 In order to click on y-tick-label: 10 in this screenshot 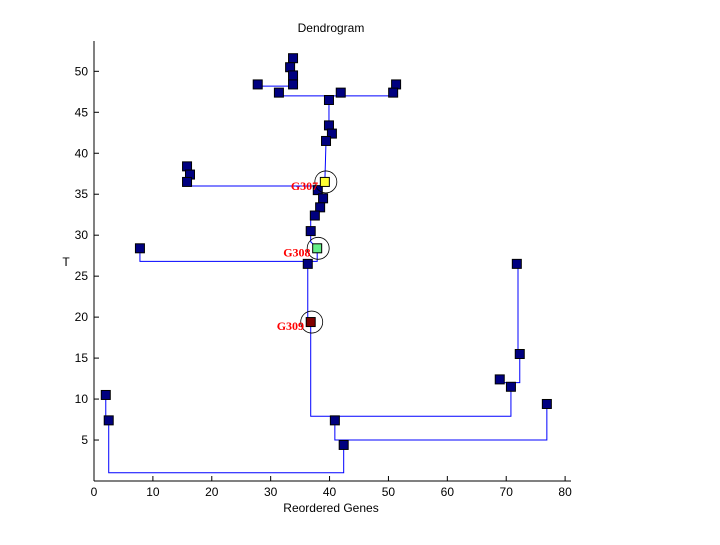, I will do `click(82, 399)`.